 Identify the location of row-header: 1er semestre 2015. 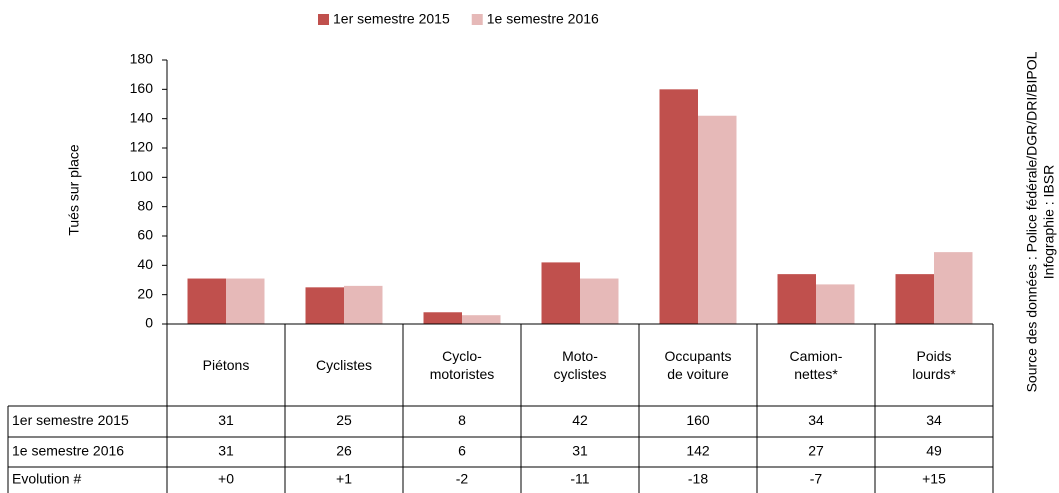
(70, 420).